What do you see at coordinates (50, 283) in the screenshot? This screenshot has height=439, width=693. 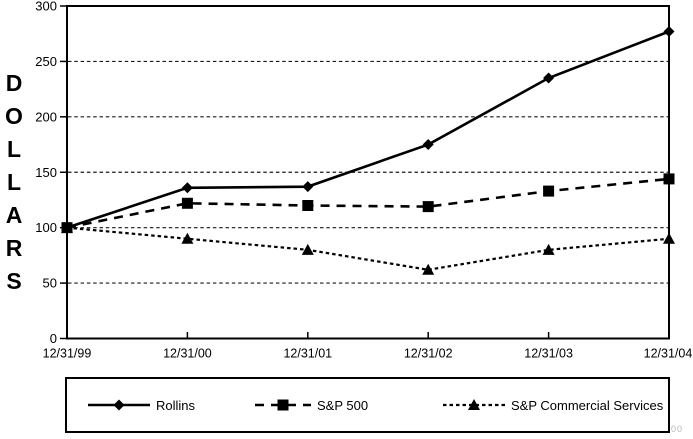 I see `y-tick-label: 50` at bounding box center [50, 283].